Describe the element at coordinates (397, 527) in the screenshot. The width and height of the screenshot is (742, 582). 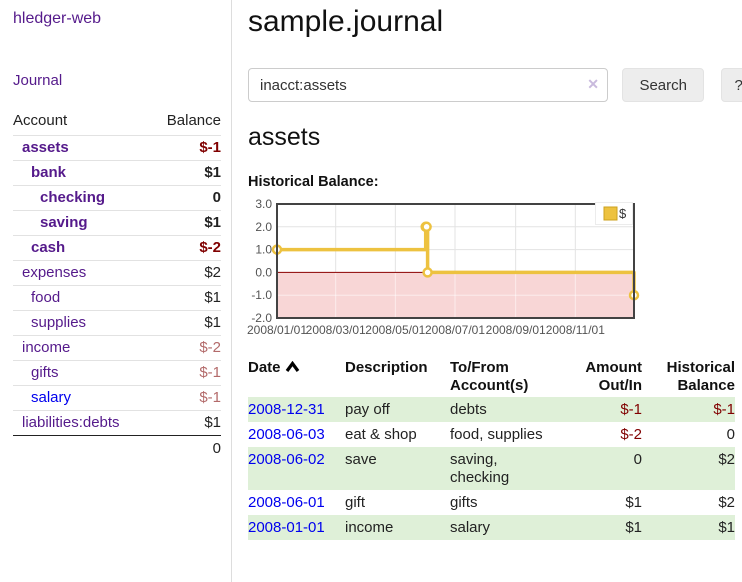
I see `register-description-cell: income` at that location.